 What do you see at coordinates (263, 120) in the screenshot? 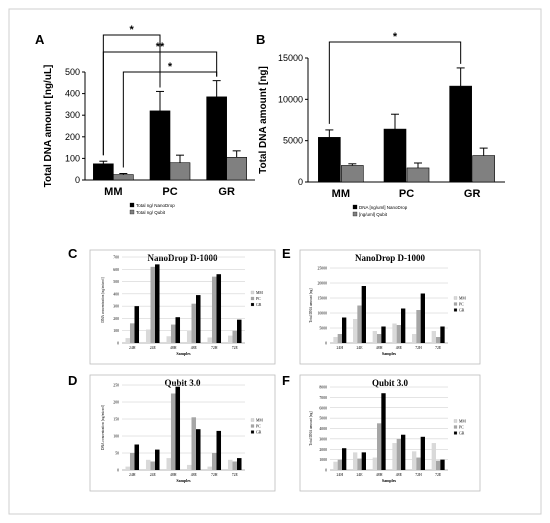
I see `y-axis-label: Total DNA amount [ng]` at bounding box center [263, 120].